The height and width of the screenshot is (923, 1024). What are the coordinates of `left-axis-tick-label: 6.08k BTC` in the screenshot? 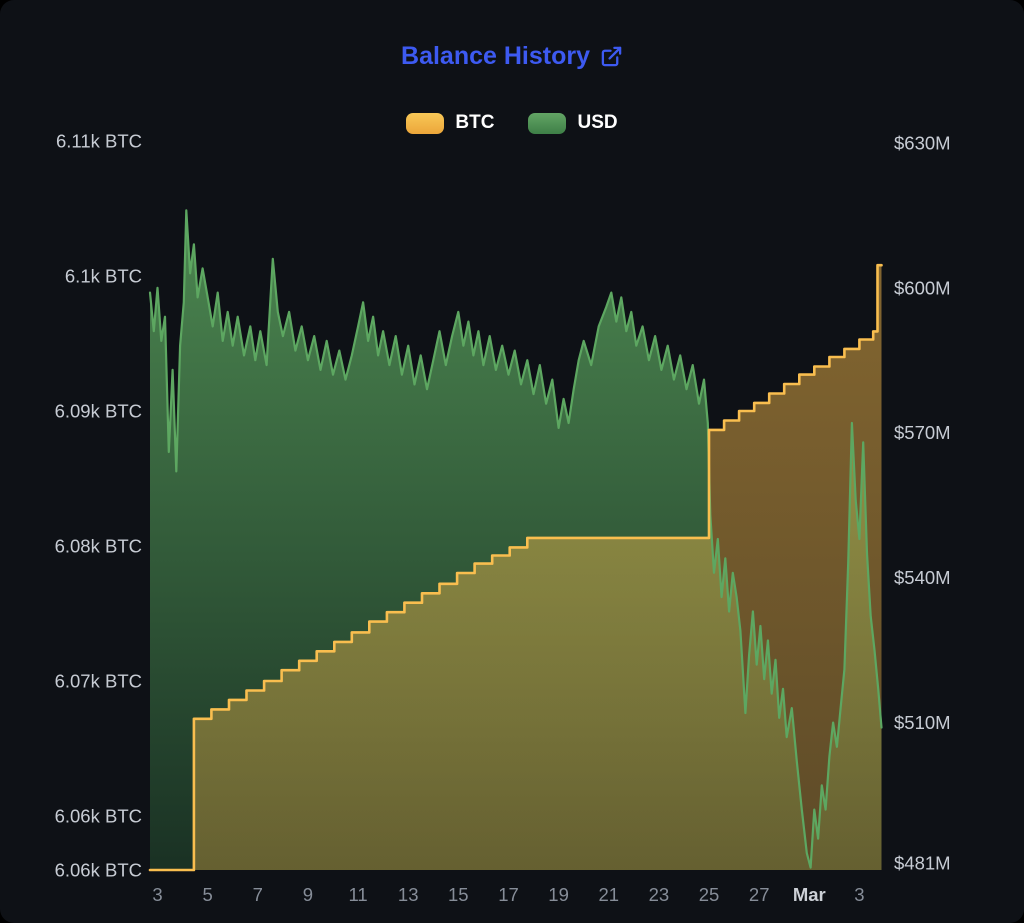 It's located at (98, 546).